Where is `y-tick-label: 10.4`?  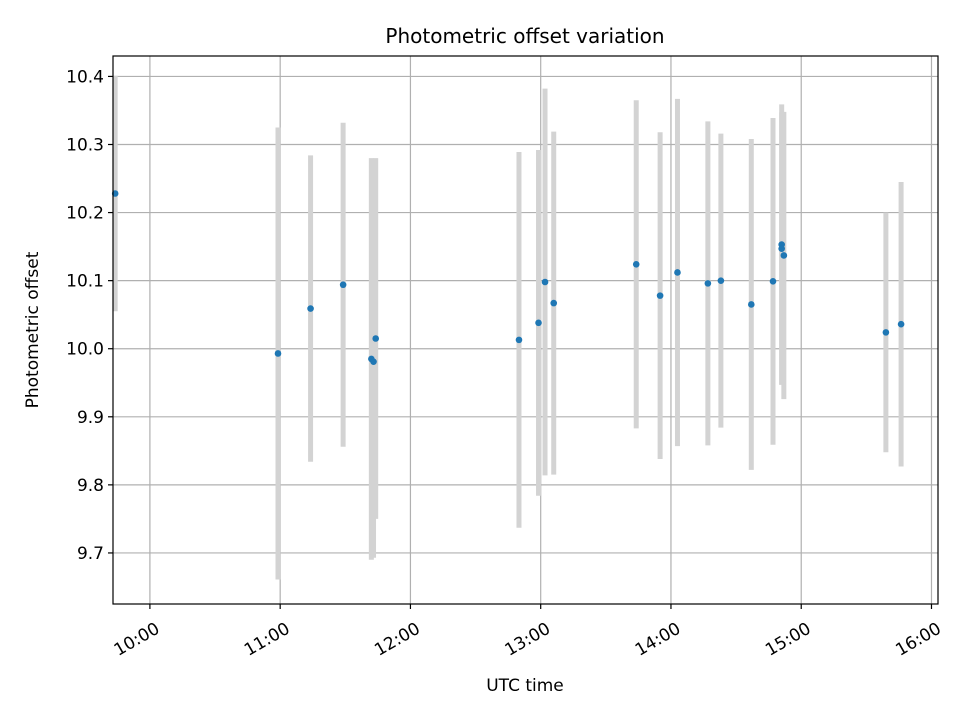
y-tick-label: 10.4 is located at coordinates (85, 77).